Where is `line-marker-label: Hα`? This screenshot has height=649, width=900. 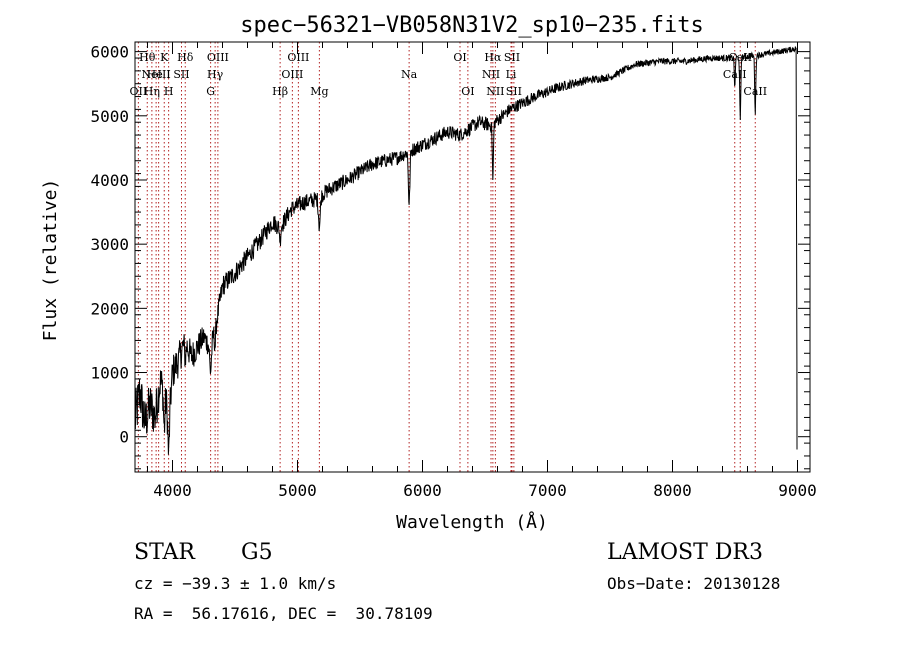 line-marker-label: Hα is located at coordinates (493, 57).